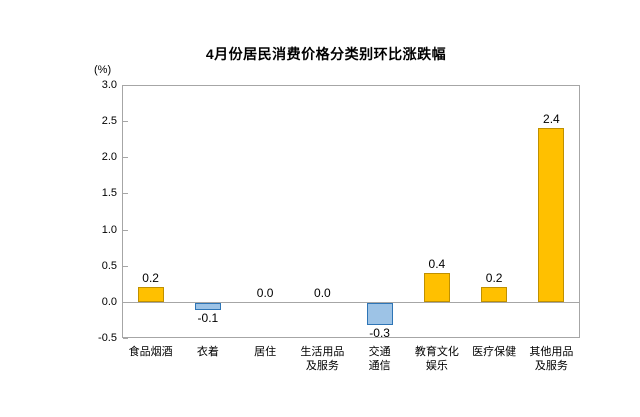 The height and width of the screenshot is (417, 640). Describe the element at coordinates (109, 121) in the screenshot. I see `y-tick-label: 2.5` at that location.